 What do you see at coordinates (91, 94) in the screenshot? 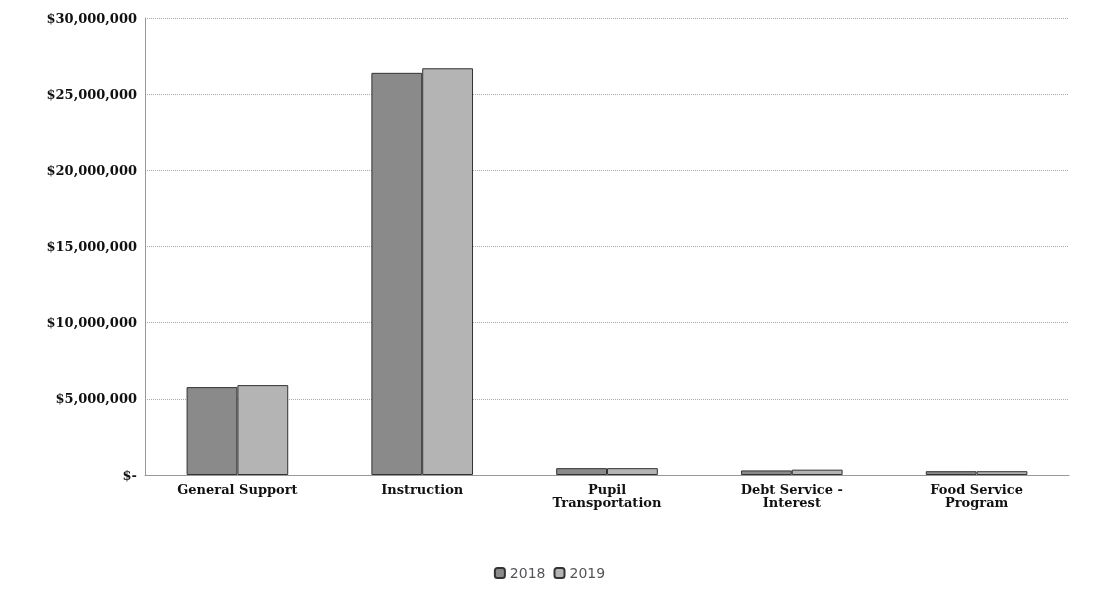
I see `y-tick-label: $25,000,000` at bounding box center [91, 94].